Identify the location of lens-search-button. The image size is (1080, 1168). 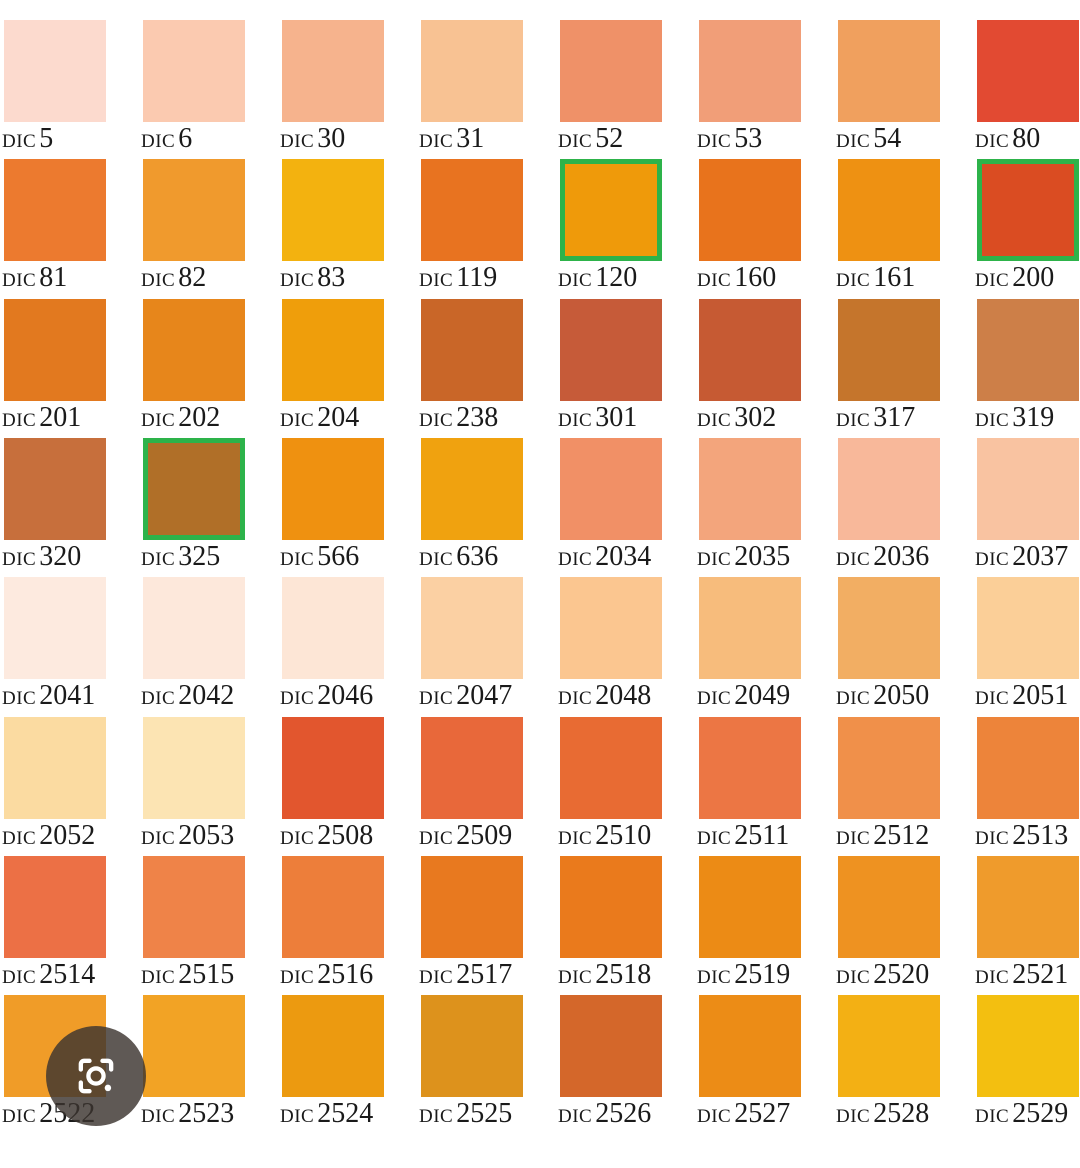
(96, 1076).